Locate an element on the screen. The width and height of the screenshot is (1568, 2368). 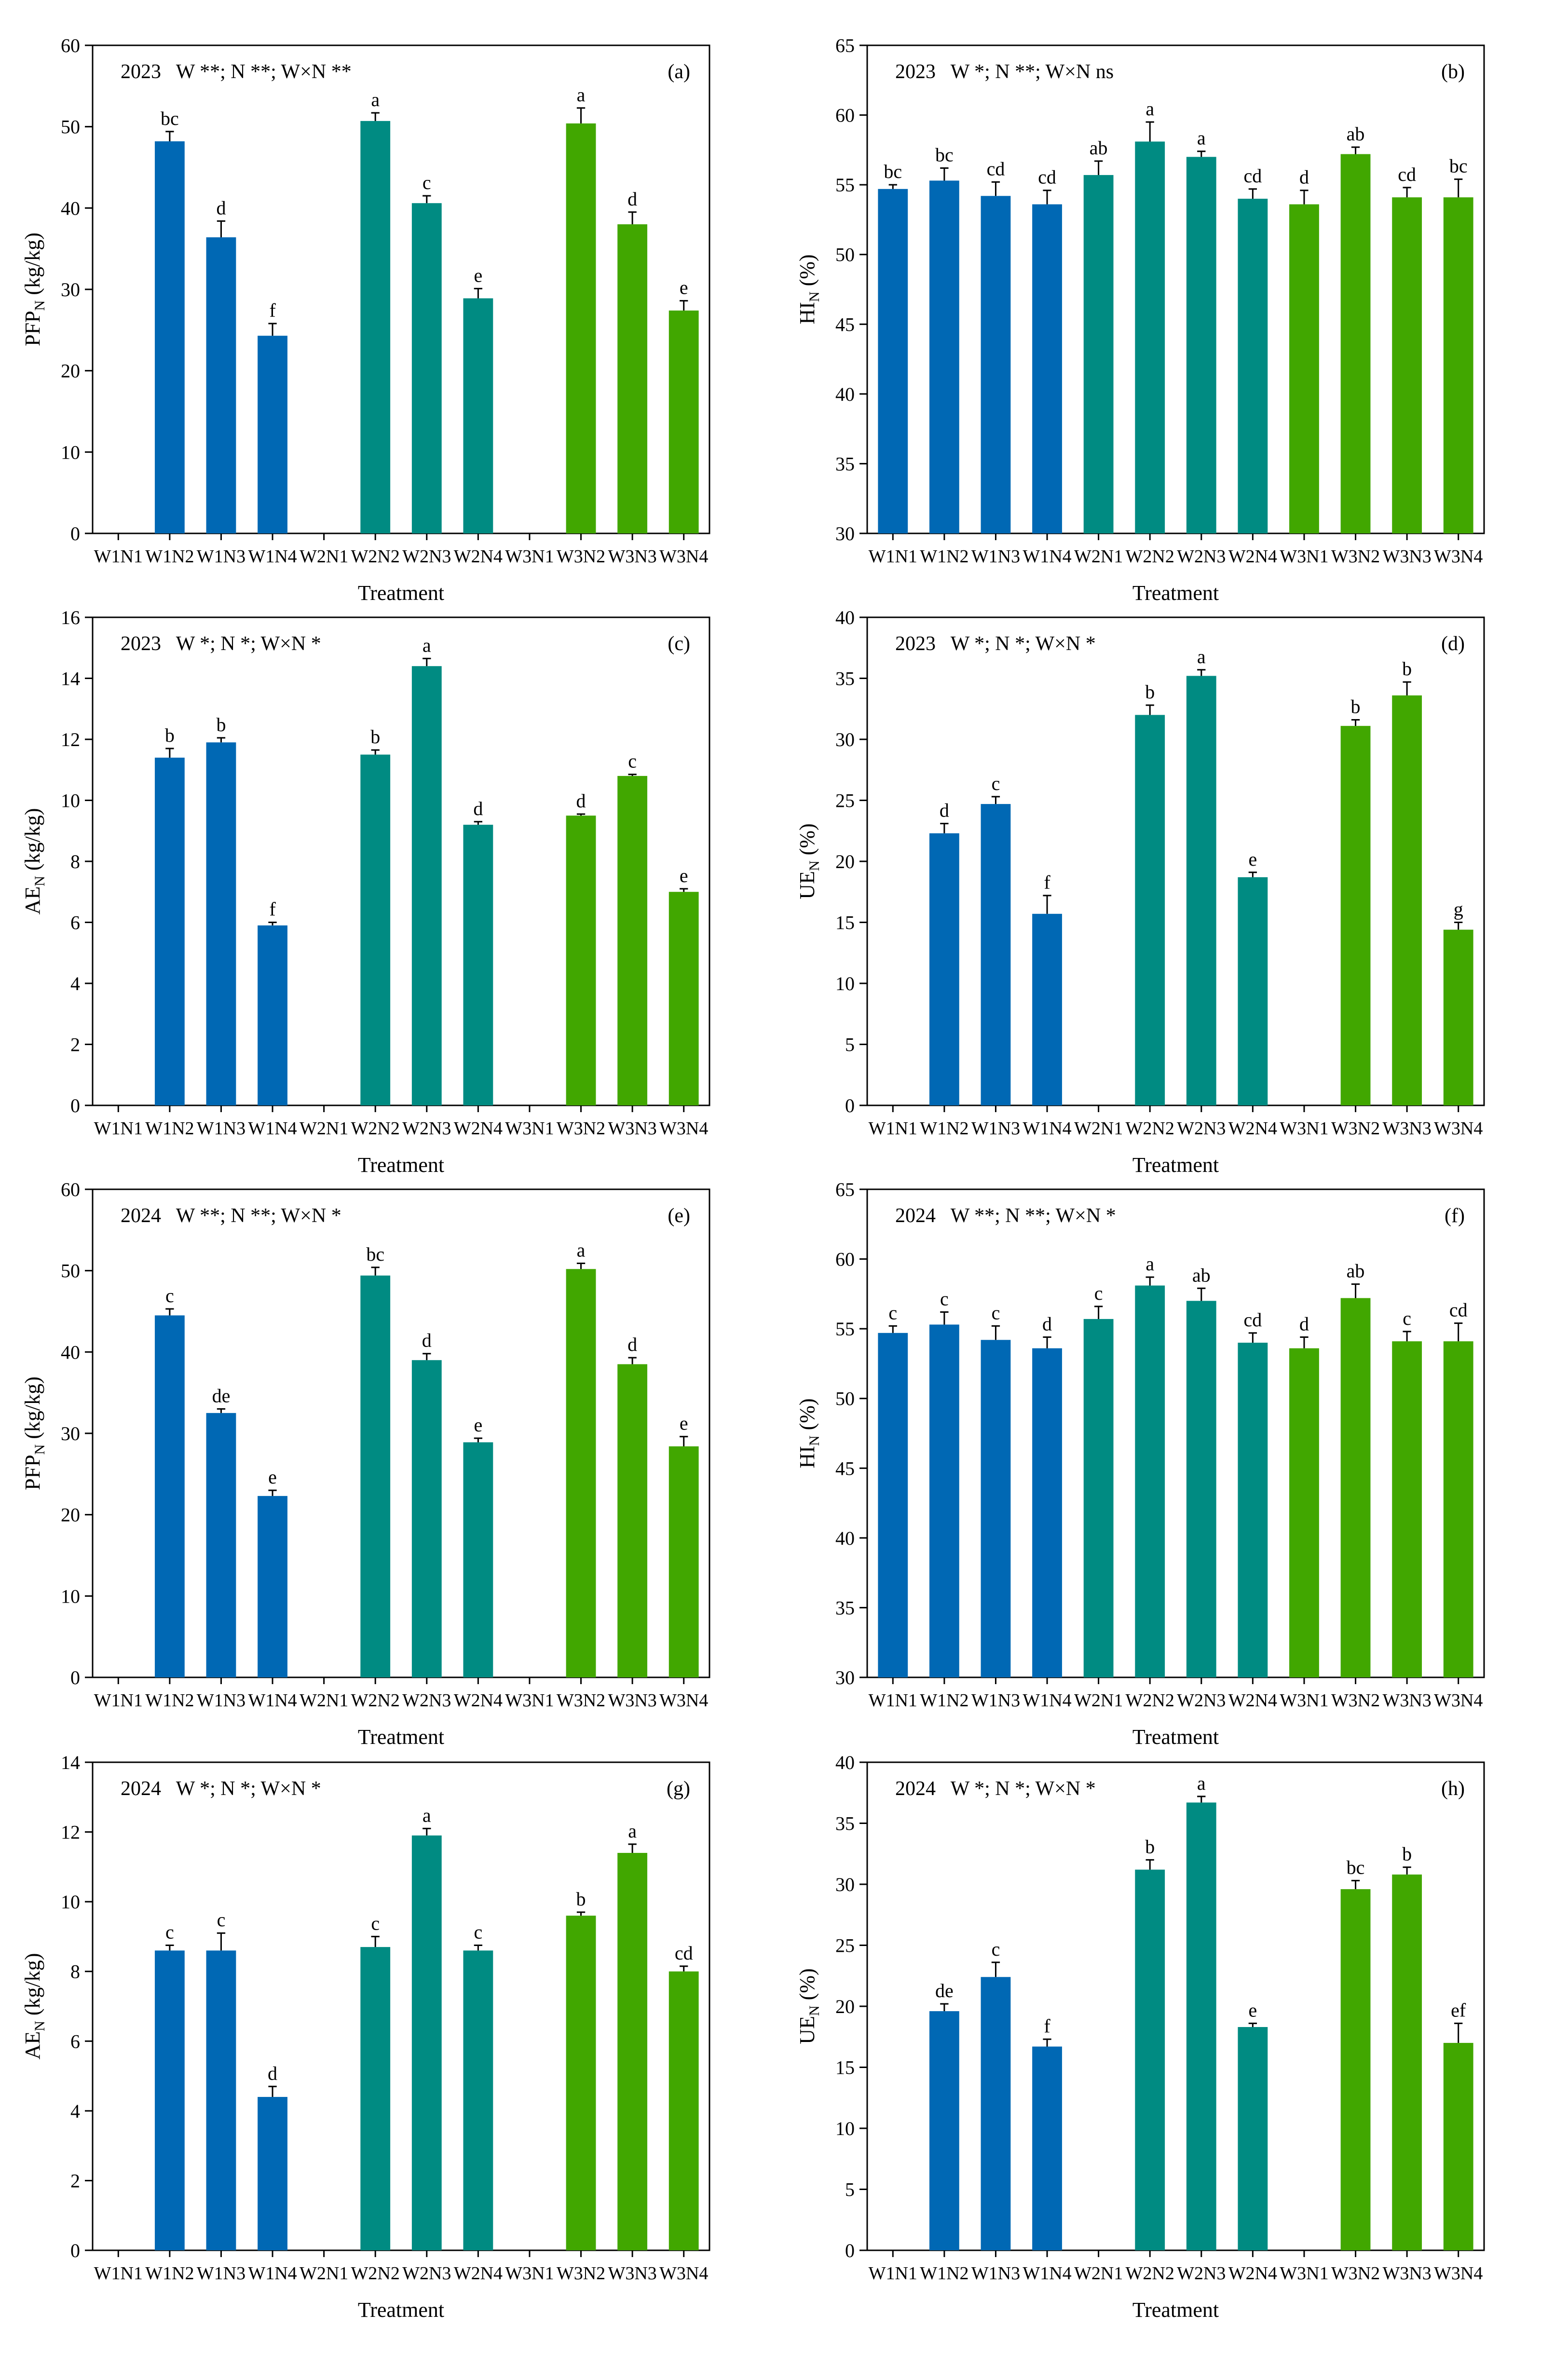
panel-c-ytick-label: 14 is located at coordinates (71, 679).